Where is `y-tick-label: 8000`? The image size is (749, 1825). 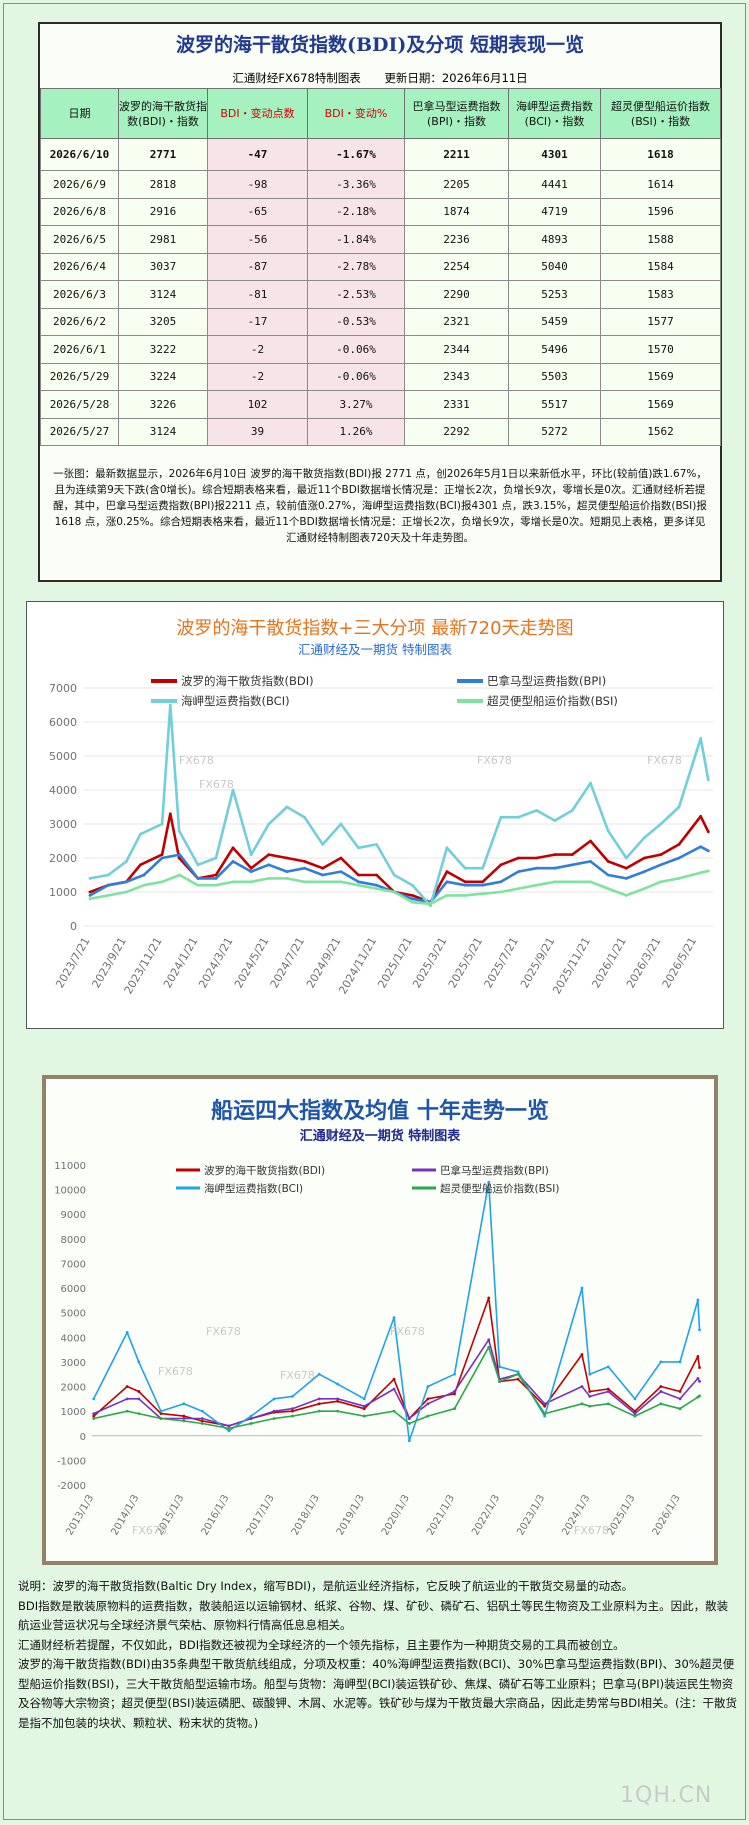 y-tick-label: 8000 is located at coordinates (73, 1240).